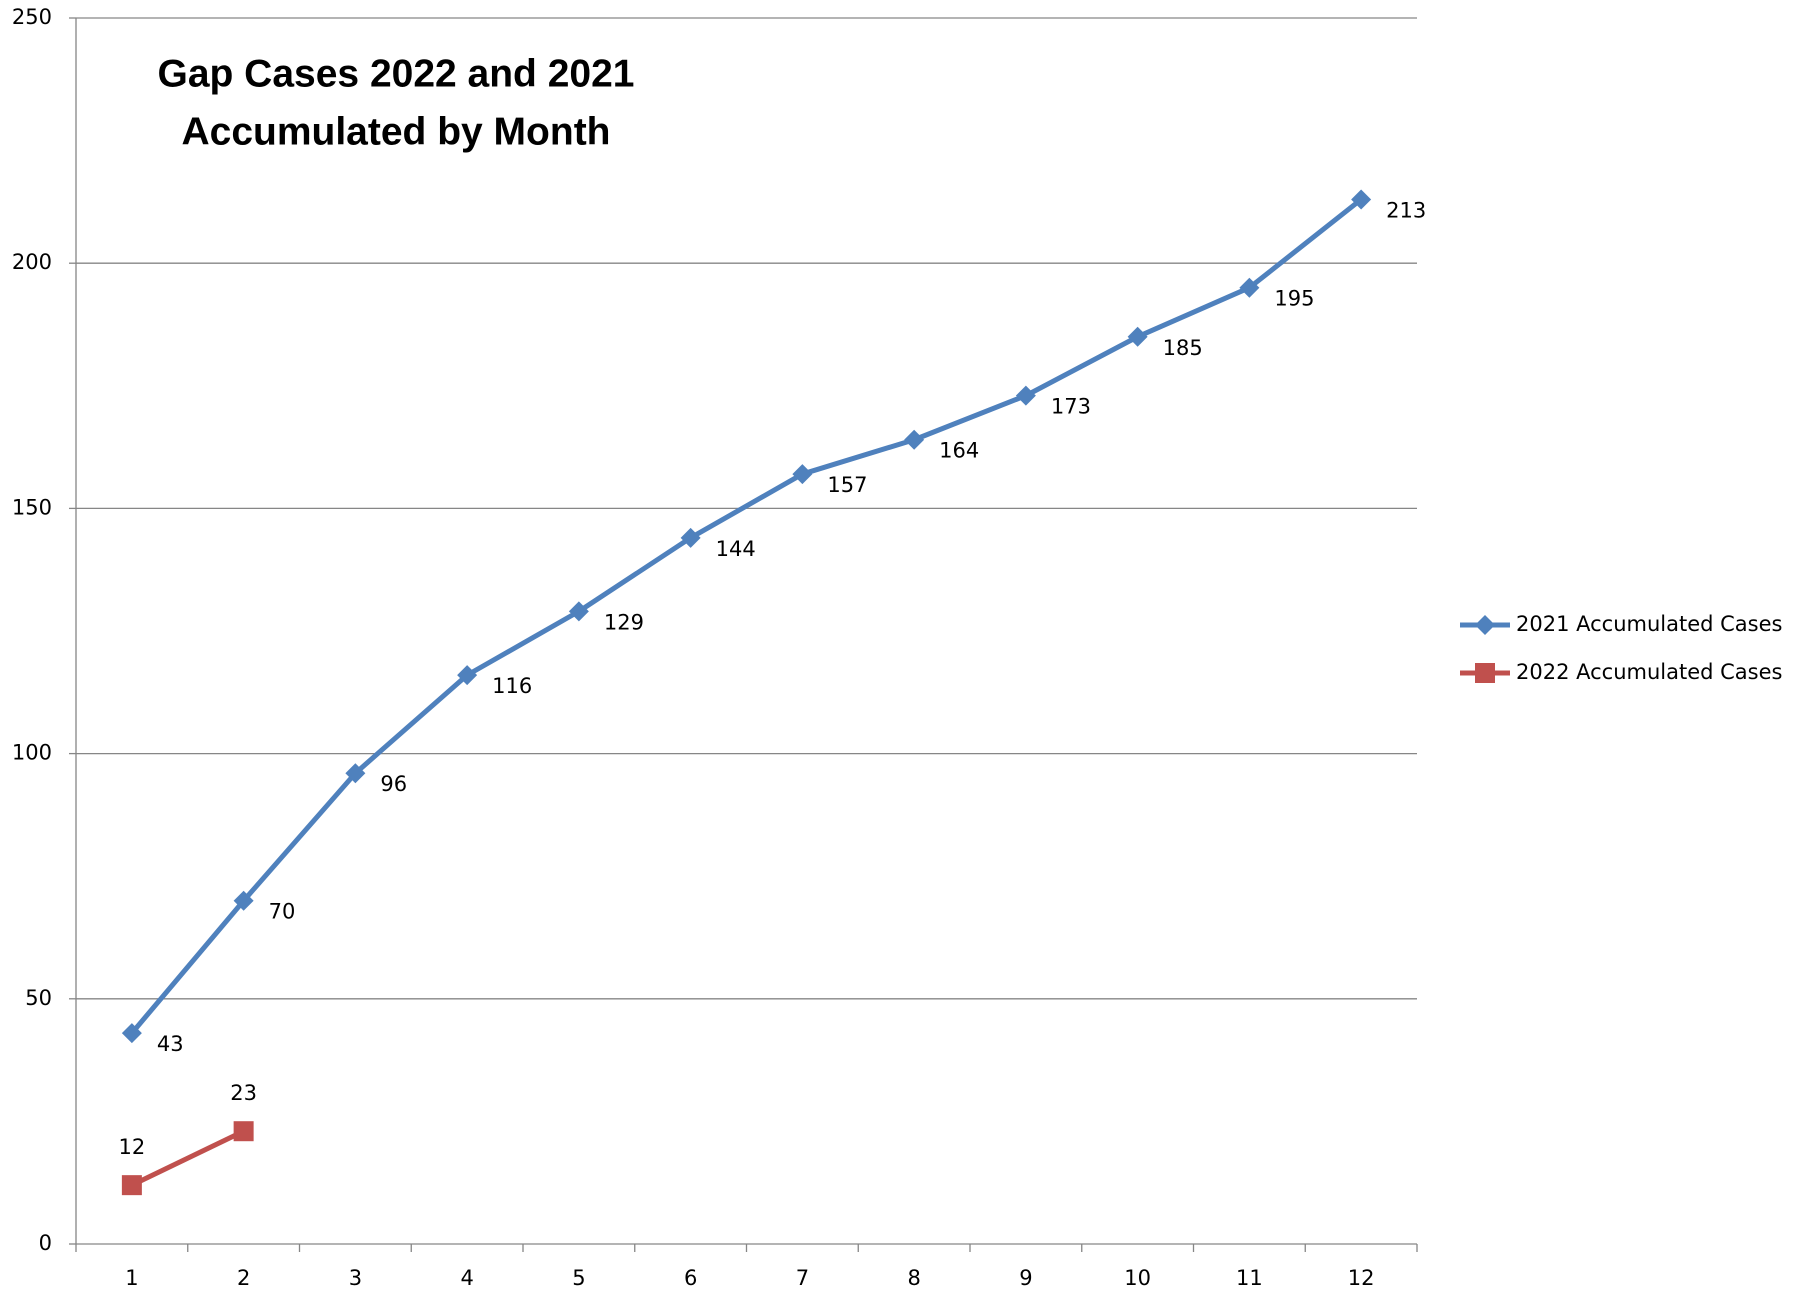 The height and width of the screenshot is (1307, 1814). Describe the element at coordinates (690, 1278) in the screenshot. I see `x-tick-label: 6` at that location.